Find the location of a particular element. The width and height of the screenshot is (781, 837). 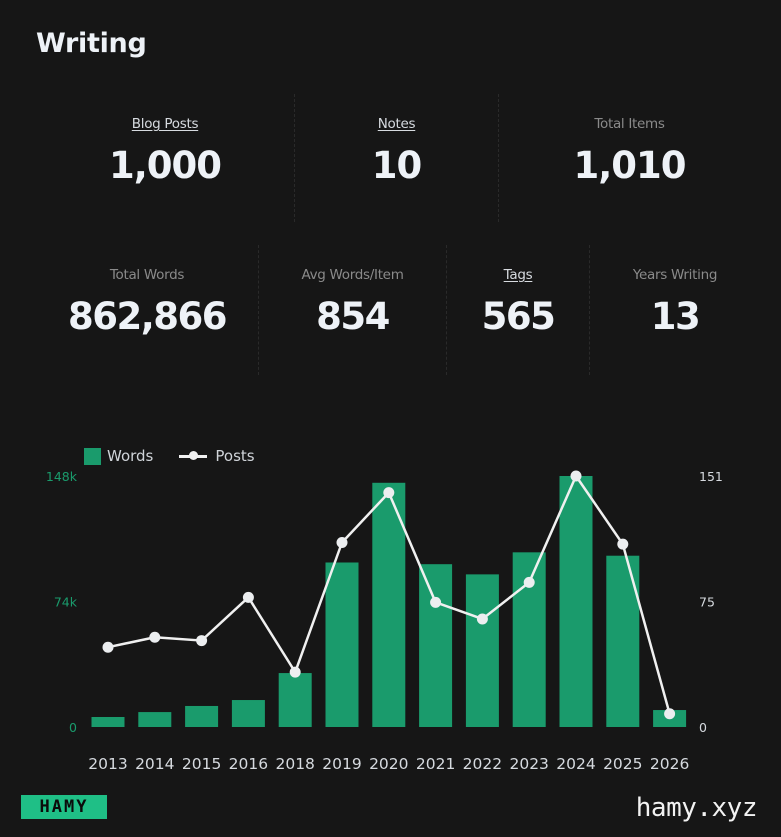

stat-total-items: Total Items 1,010 is located at coordinates (629, 158).